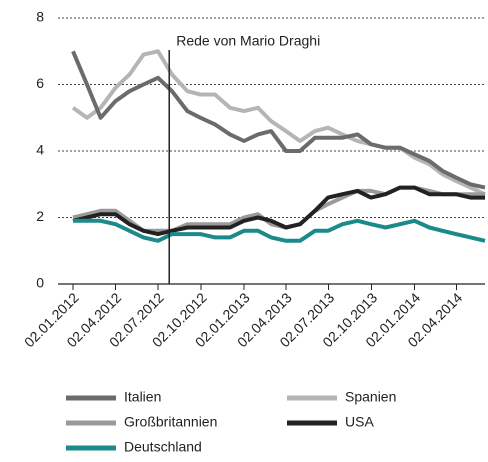 The width and height of the screenshot is (488, 462). I want to click on y-tick-label: 4, so click(40, 150).